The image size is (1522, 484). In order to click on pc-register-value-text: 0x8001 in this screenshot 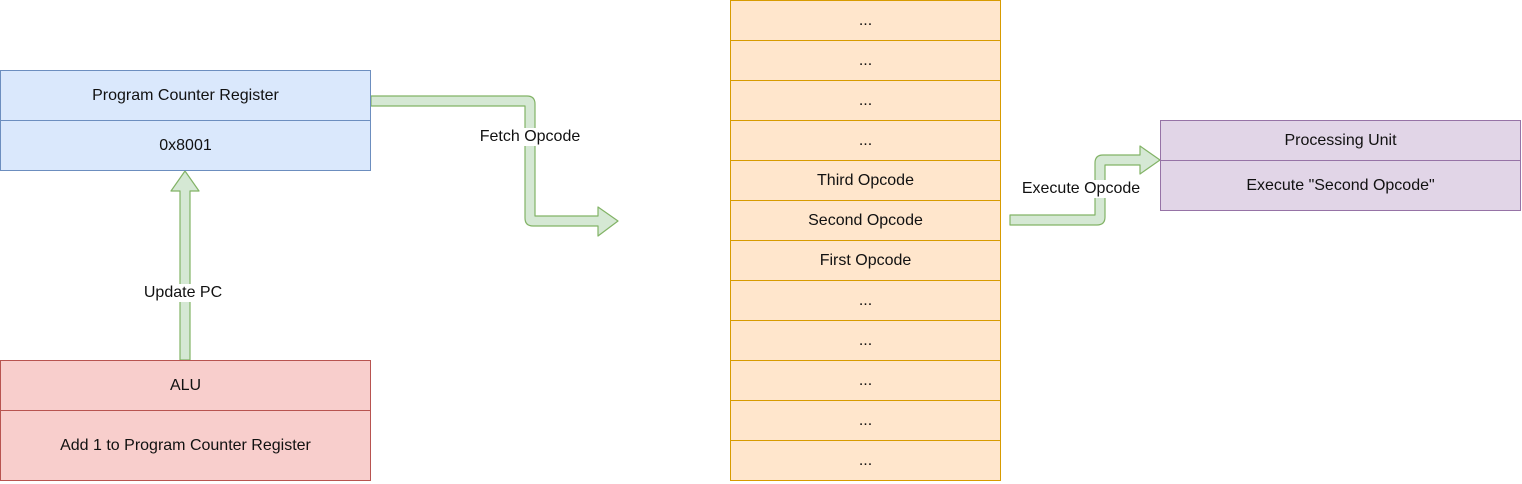, I will do `click(185, 145)`.